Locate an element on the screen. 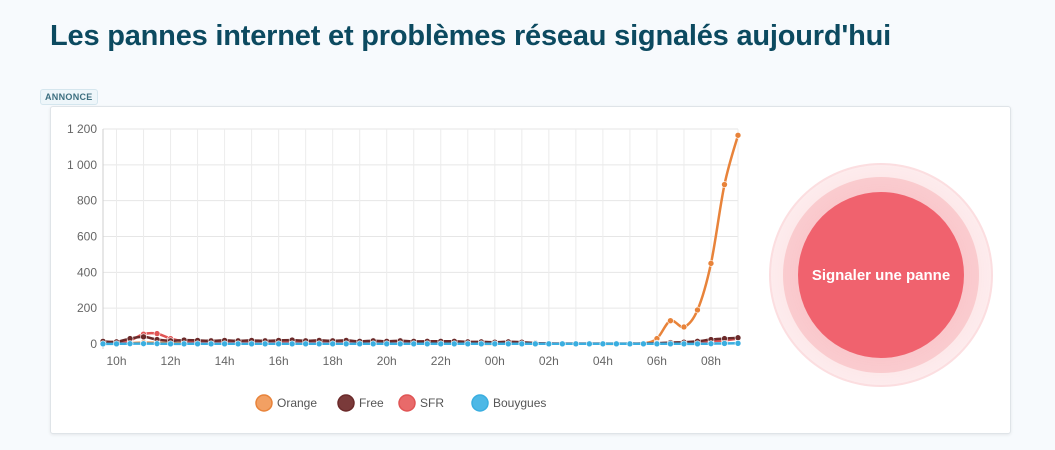 The width and height of the screenshot is (1055, 450). y-tick-label: 0 is located at coordinates (93, 344).